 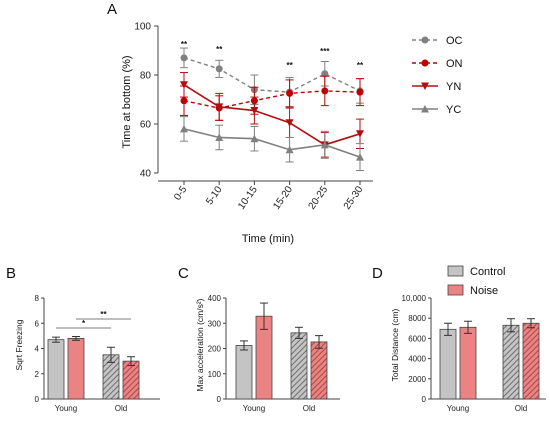 What do you see at coordinates (417, 338) in the screenshot?
I see `y-tick-label: 6000` at bounding box center [417, 338].